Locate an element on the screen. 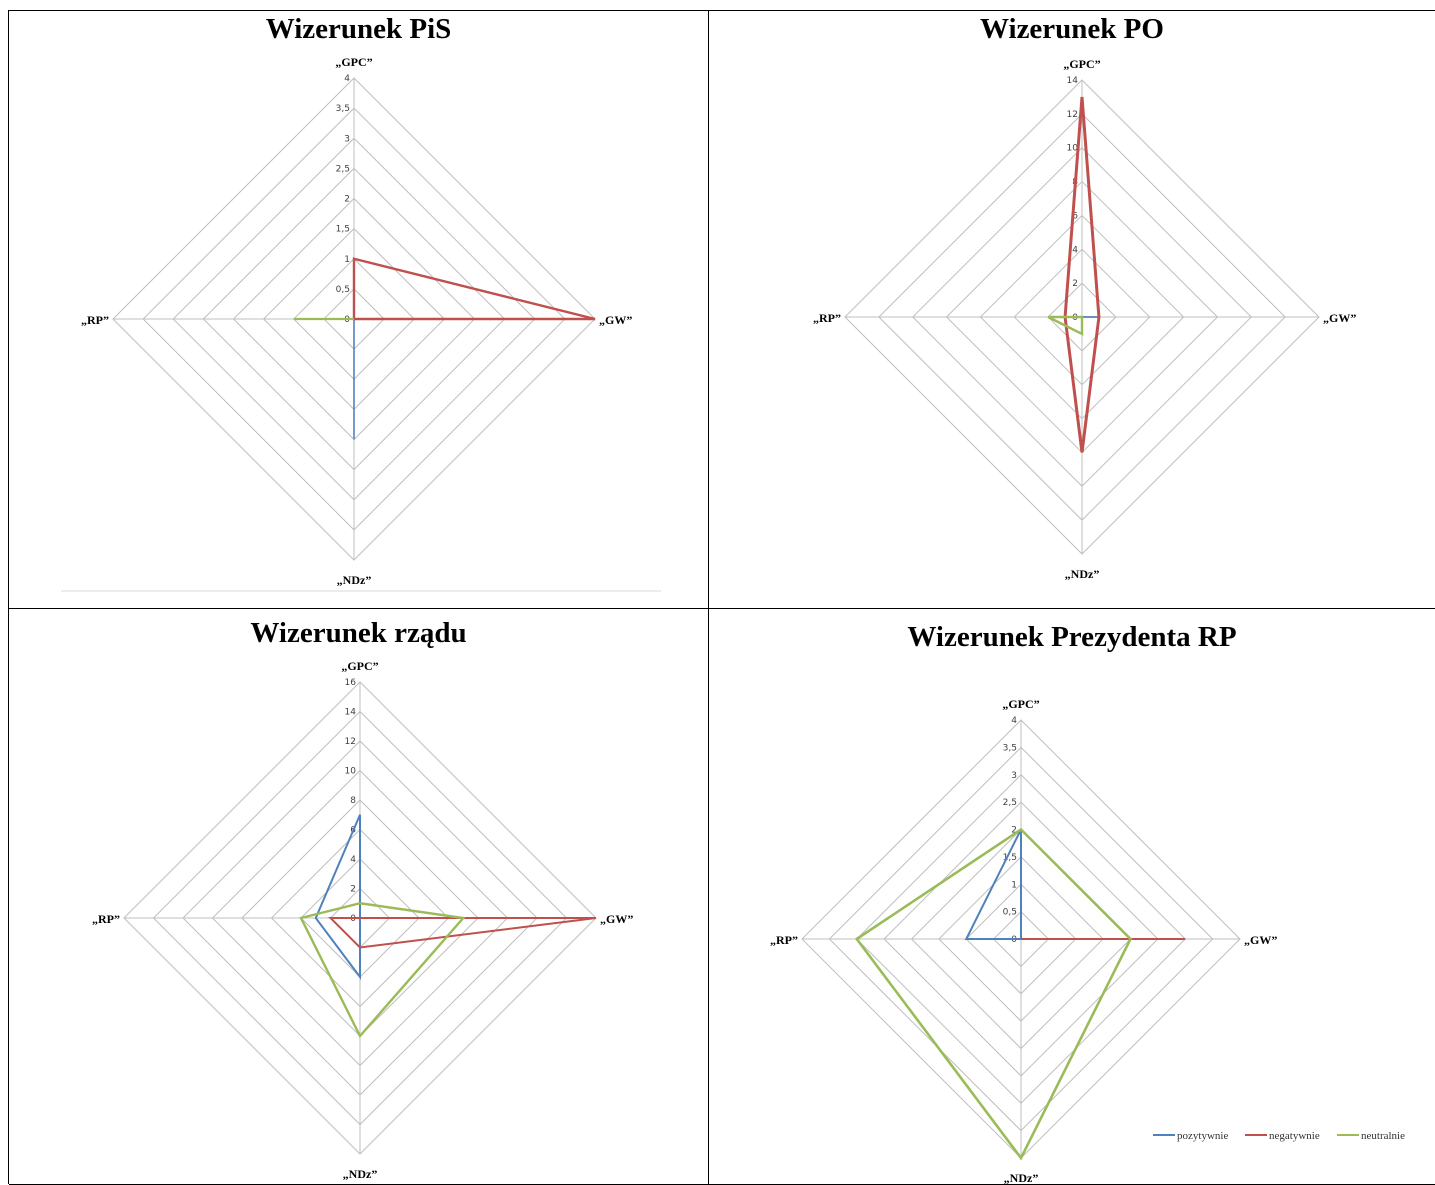  radar-grid is located at coordinates (1082, 317).